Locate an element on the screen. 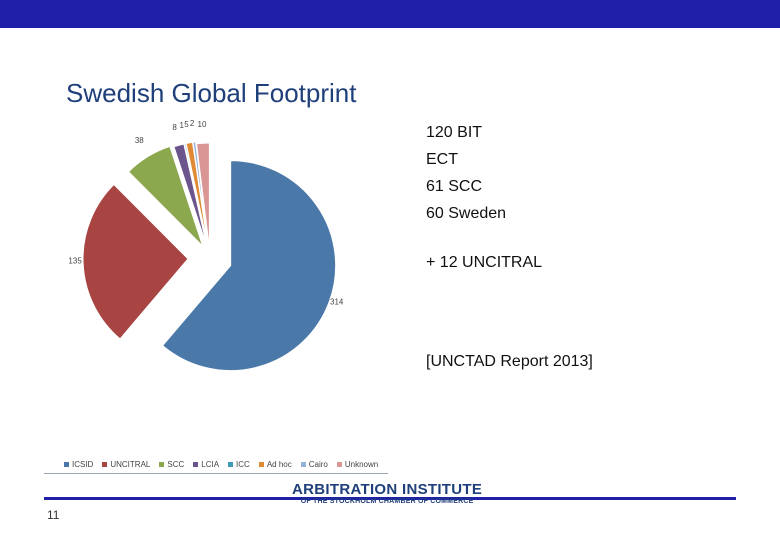  footer-divider is located at coordinates (390, 498).